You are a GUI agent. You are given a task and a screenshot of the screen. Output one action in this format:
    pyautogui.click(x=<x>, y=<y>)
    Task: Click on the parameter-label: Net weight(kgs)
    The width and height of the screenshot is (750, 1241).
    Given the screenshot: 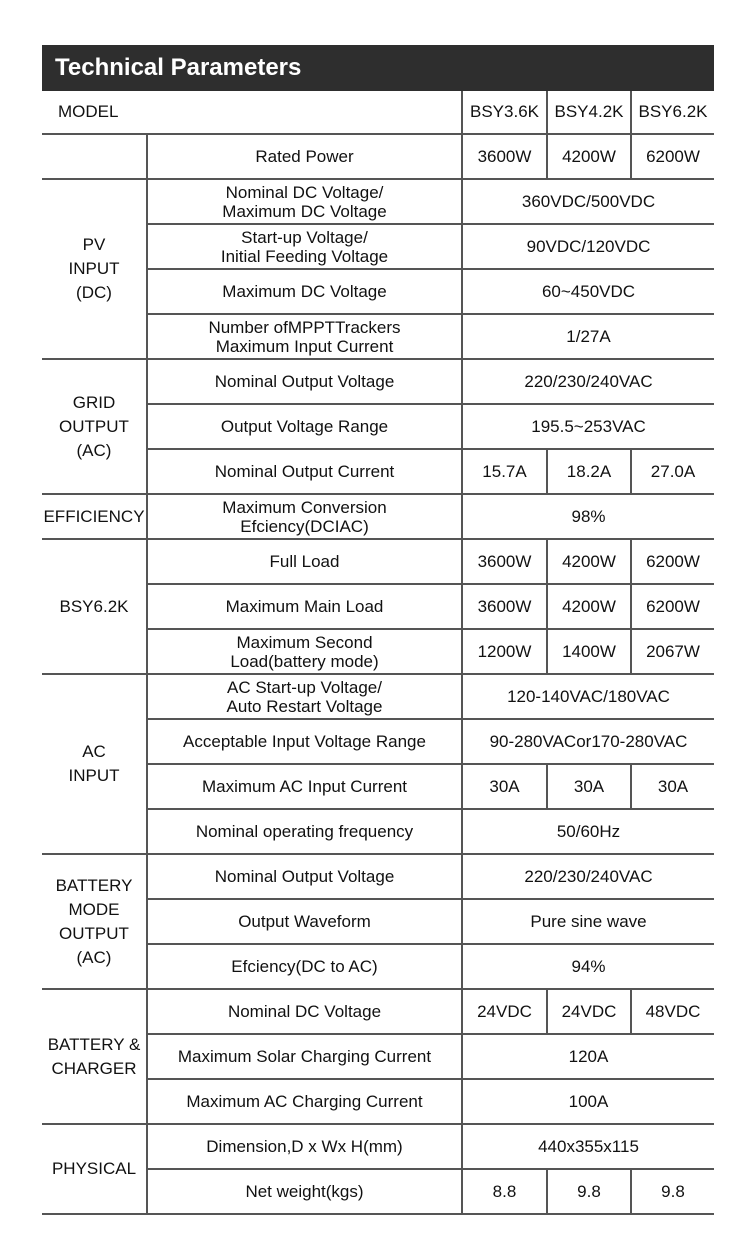 What is the action you would take?
    pyautogui.click(x=305, y=1191)
    